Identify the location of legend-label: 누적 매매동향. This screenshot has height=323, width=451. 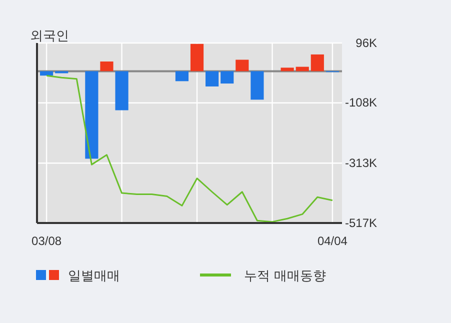
(285, 276).